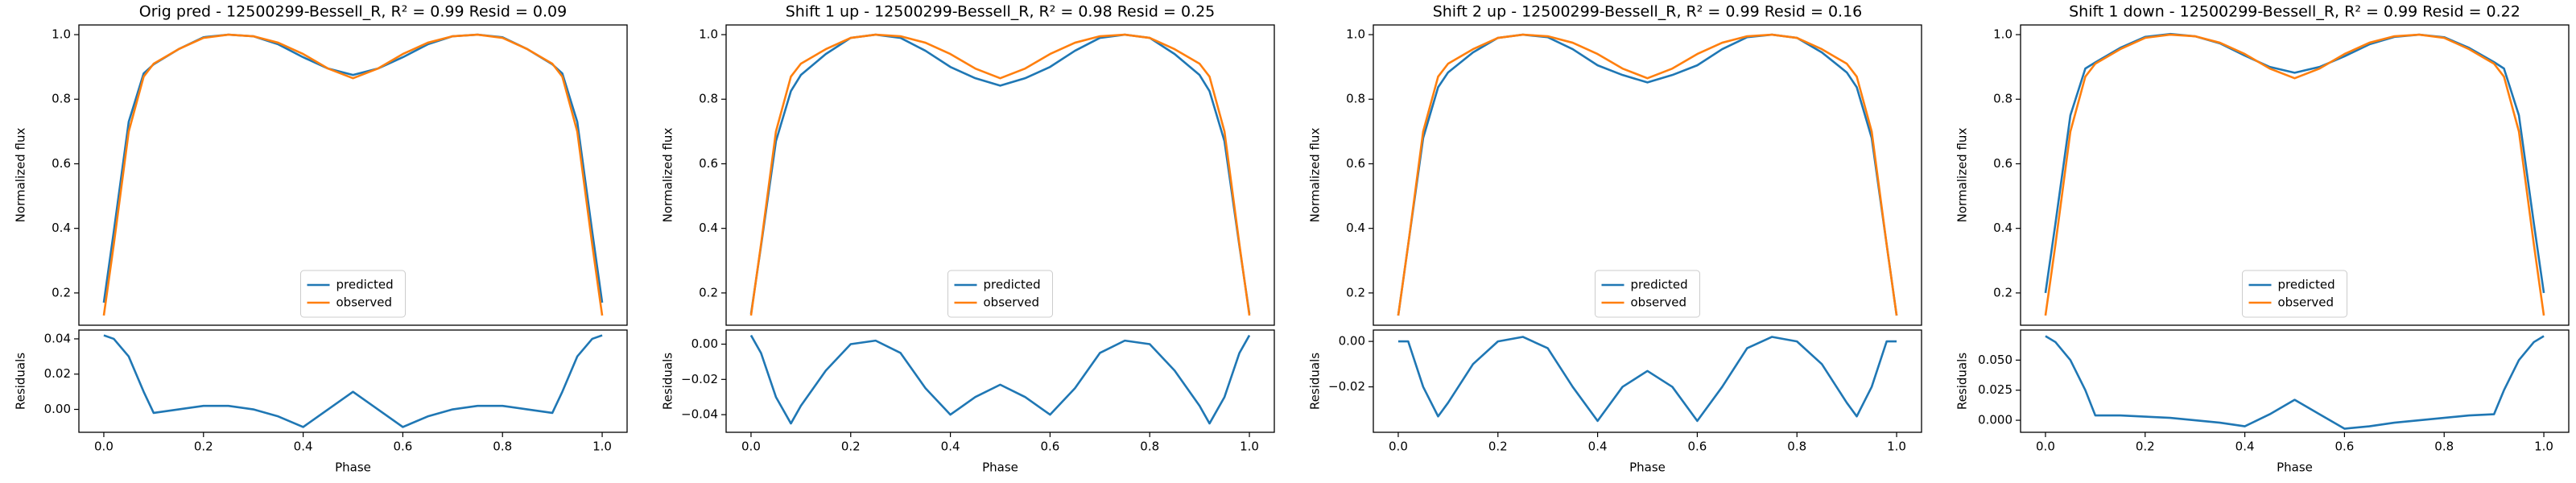 This screenshot has height=483, width=2576. What do you see at coordinates (1995, 420) in the screenshot?
I see `y-tick-label: 0.000` at bounding box center [1995, 420].